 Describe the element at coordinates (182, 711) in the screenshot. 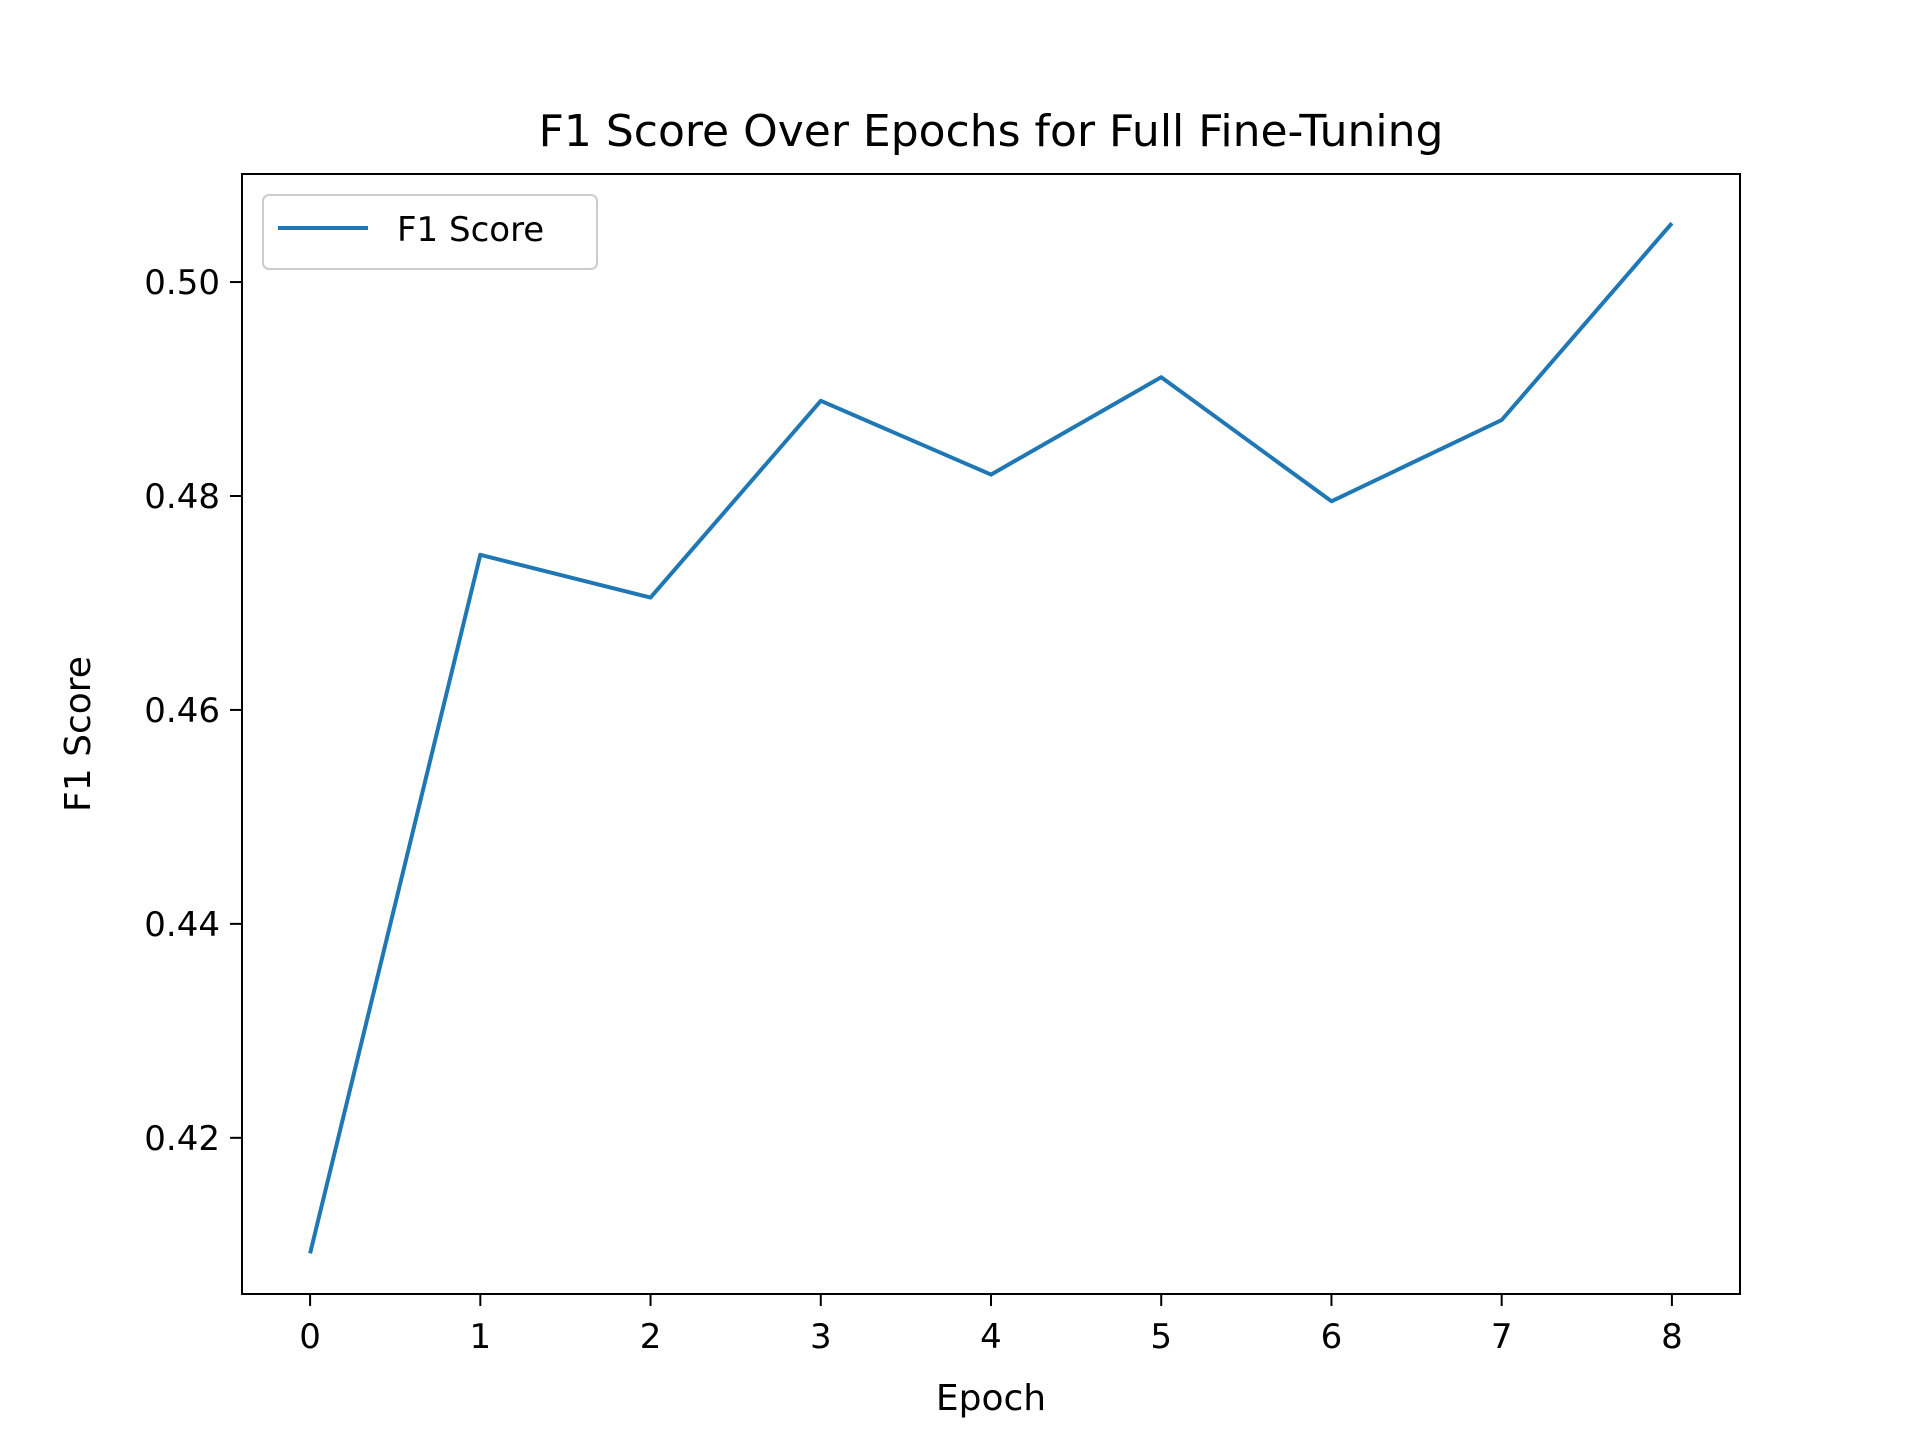

I see `y-tick-label: 0.46` at that location.